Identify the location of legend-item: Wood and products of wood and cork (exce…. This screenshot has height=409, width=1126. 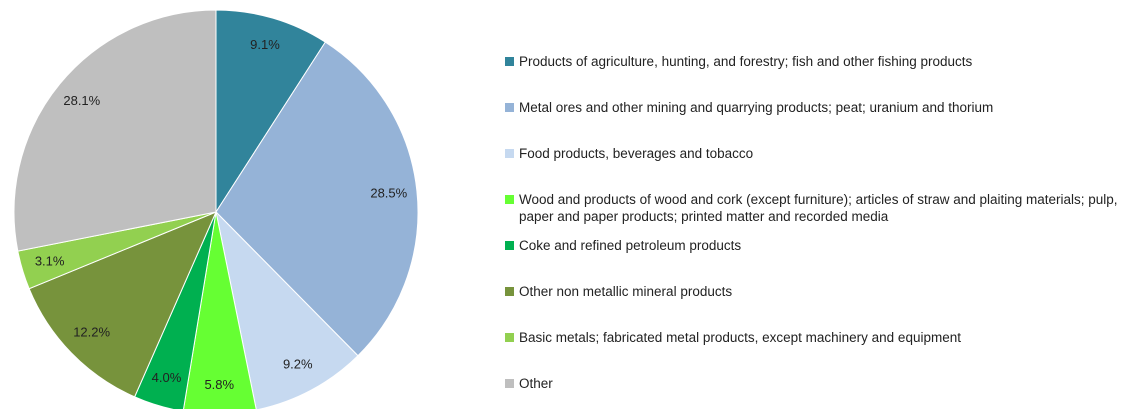
(812, 208).